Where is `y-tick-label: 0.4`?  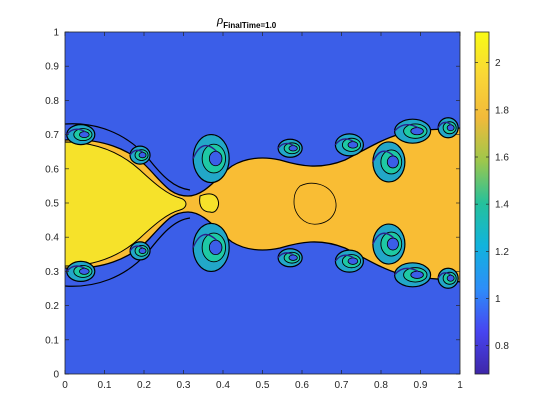
y-tick-label: 0.4 is located at coordinates (52, 238).